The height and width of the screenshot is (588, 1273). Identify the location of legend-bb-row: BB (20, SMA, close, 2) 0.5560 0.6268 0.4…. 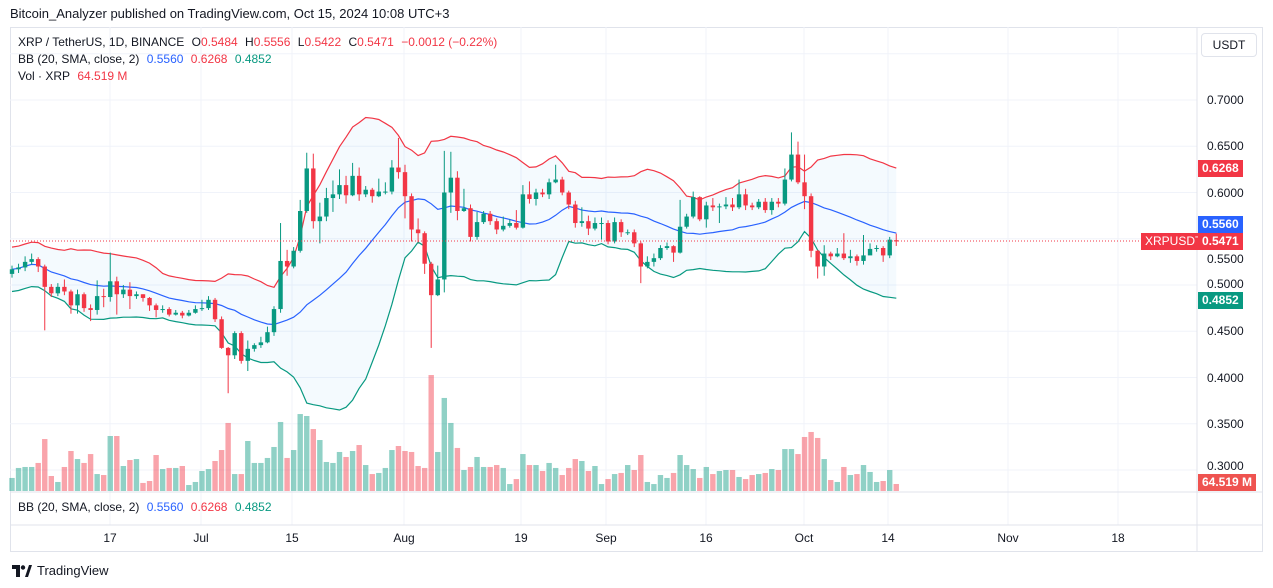
(147, 59).